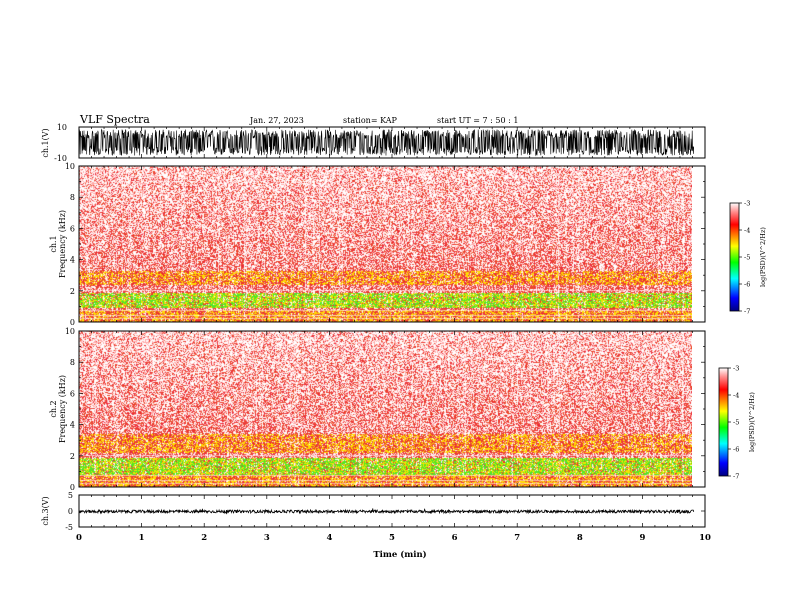 This screenshot has height=612, width=792. Describe the element at coordinates (45, 142) in the screenshot. I see `ch1-waveform-ylabel: ch.1(V)` at that location.